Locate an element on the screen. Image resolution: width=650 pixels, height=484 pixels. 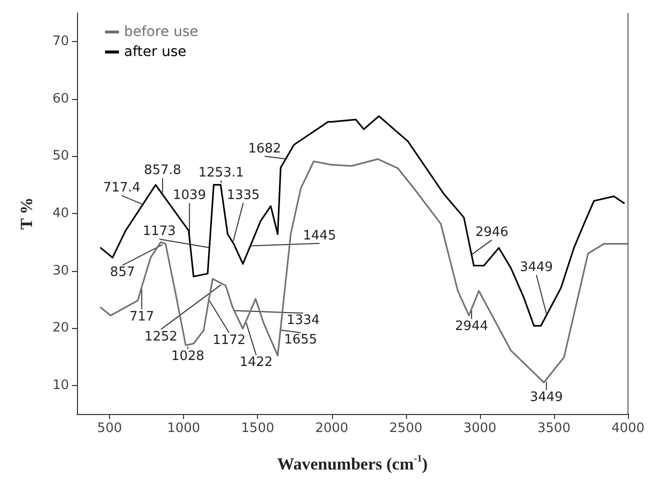
annotation: 2946 is located at coordinates (491, 232).